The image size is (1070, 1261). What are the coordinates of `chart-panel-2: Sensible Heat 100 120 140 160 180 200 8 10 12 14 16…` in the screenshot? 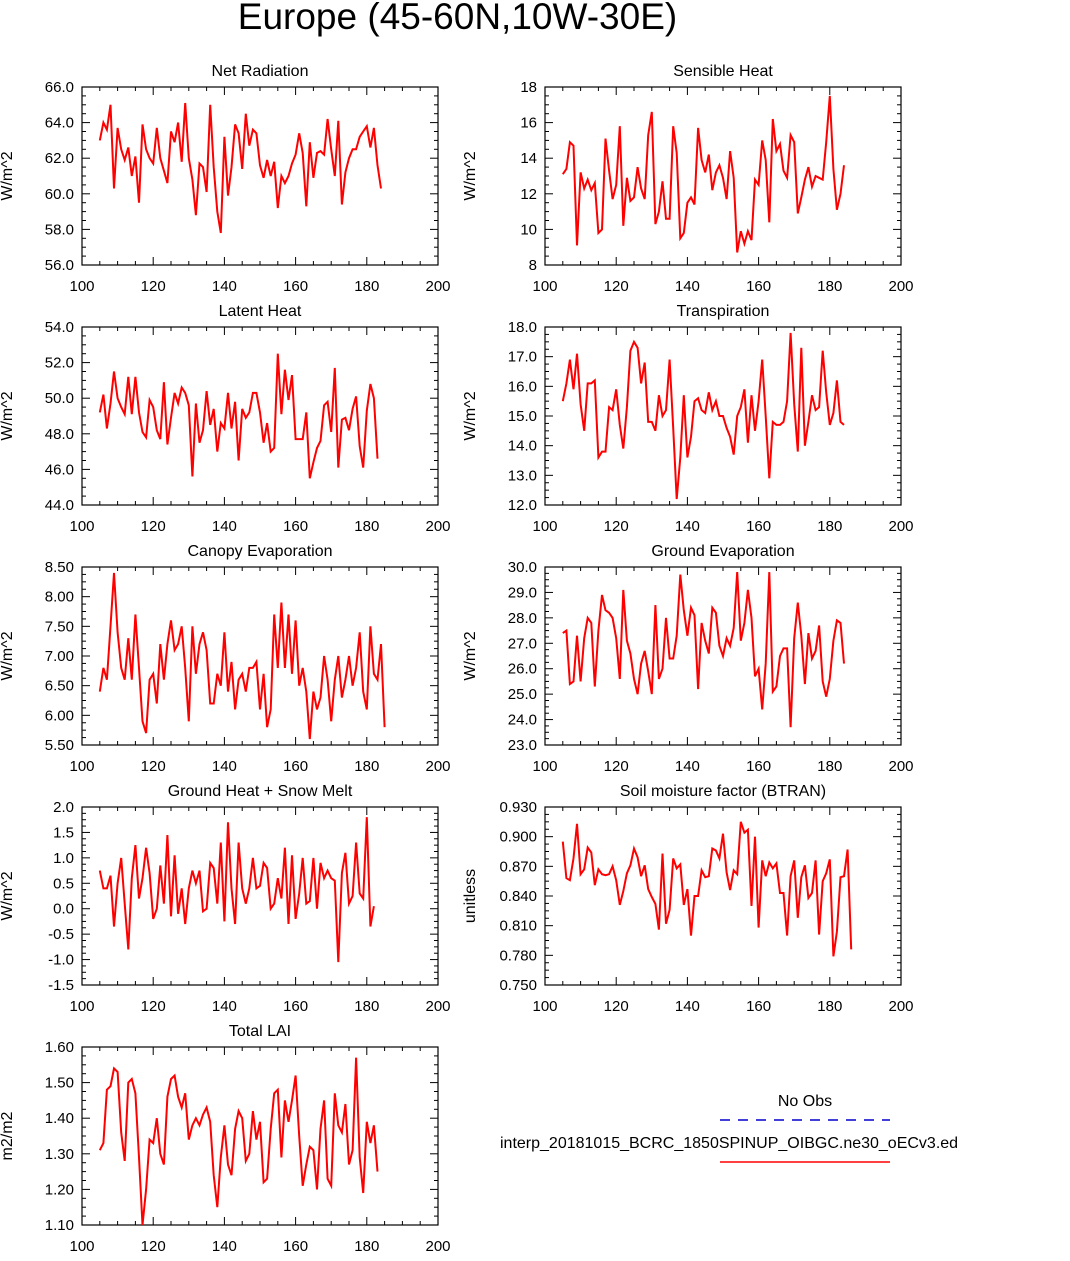 It's located at (688, 179).